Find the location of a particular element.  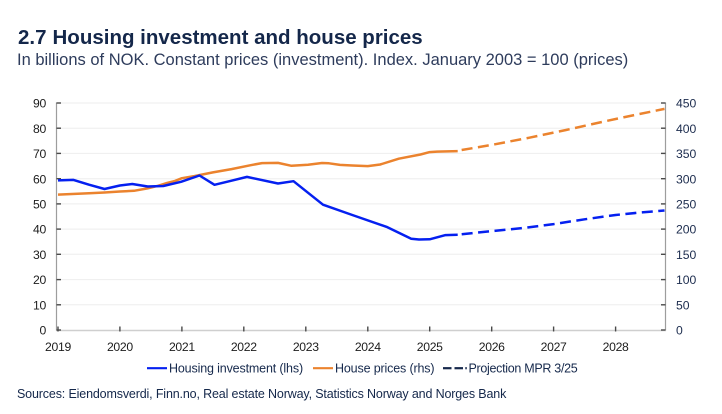

svg-text: House prices (rhs) is located at coordinates (384, 368).